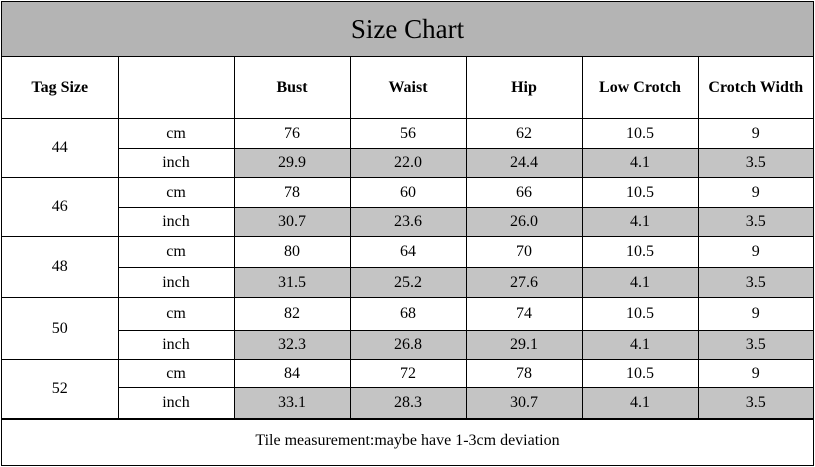  Describe the element at coordinates (60, 267) in the screenshot. I see `tag-size-cell: 48` at that location.